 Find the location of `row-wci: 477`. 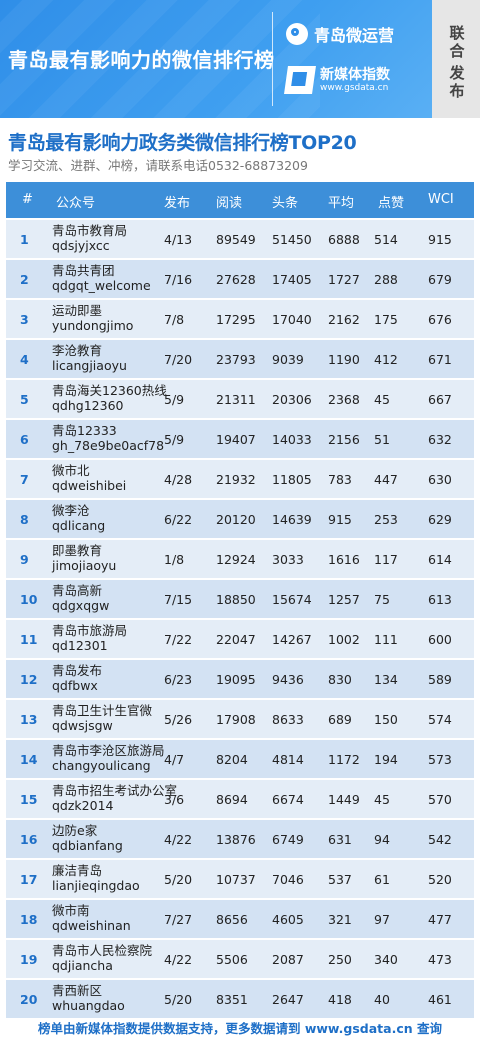

row-wci: 477 is located at coordinates (440, 919).